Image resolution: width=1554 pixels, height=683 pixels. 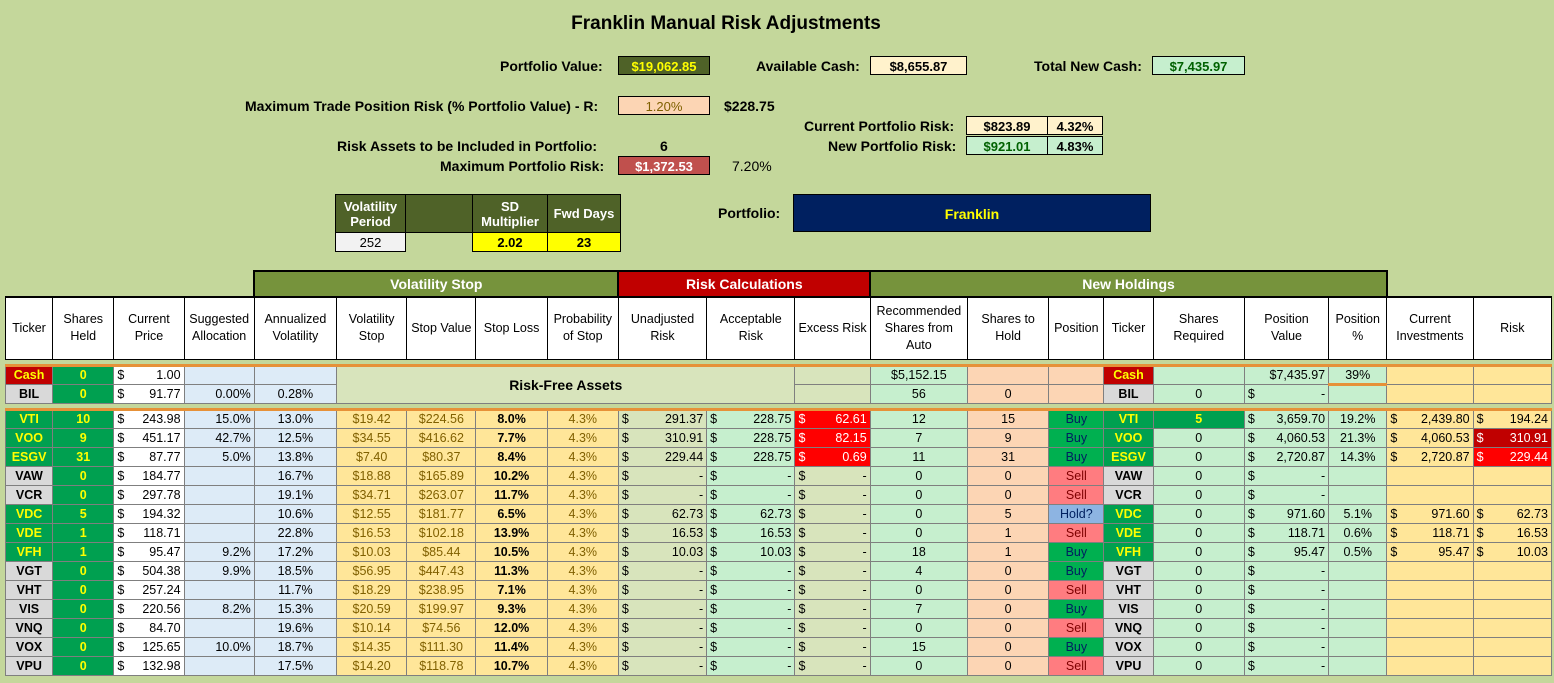 I want to click on portfolio-value-cell: $19,062.85, so click(x=664, y=65).